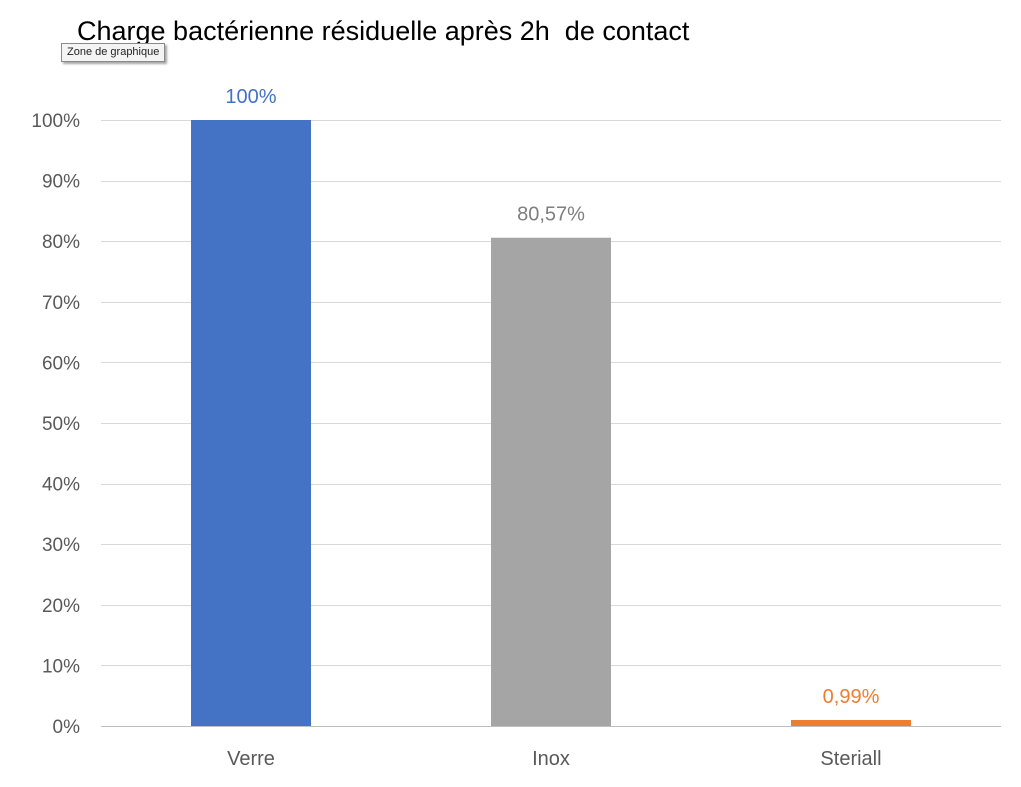  Describe the element at coordinates (850, 759) in the screenshot. I see `x-category-label: Steriall` at that location.